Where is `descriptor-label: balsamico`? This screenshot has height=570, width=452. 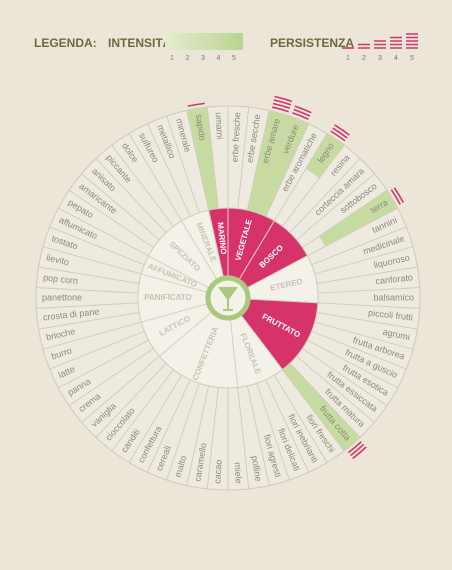 descriptor-label: balsamico is located at coordinates (393, 297).